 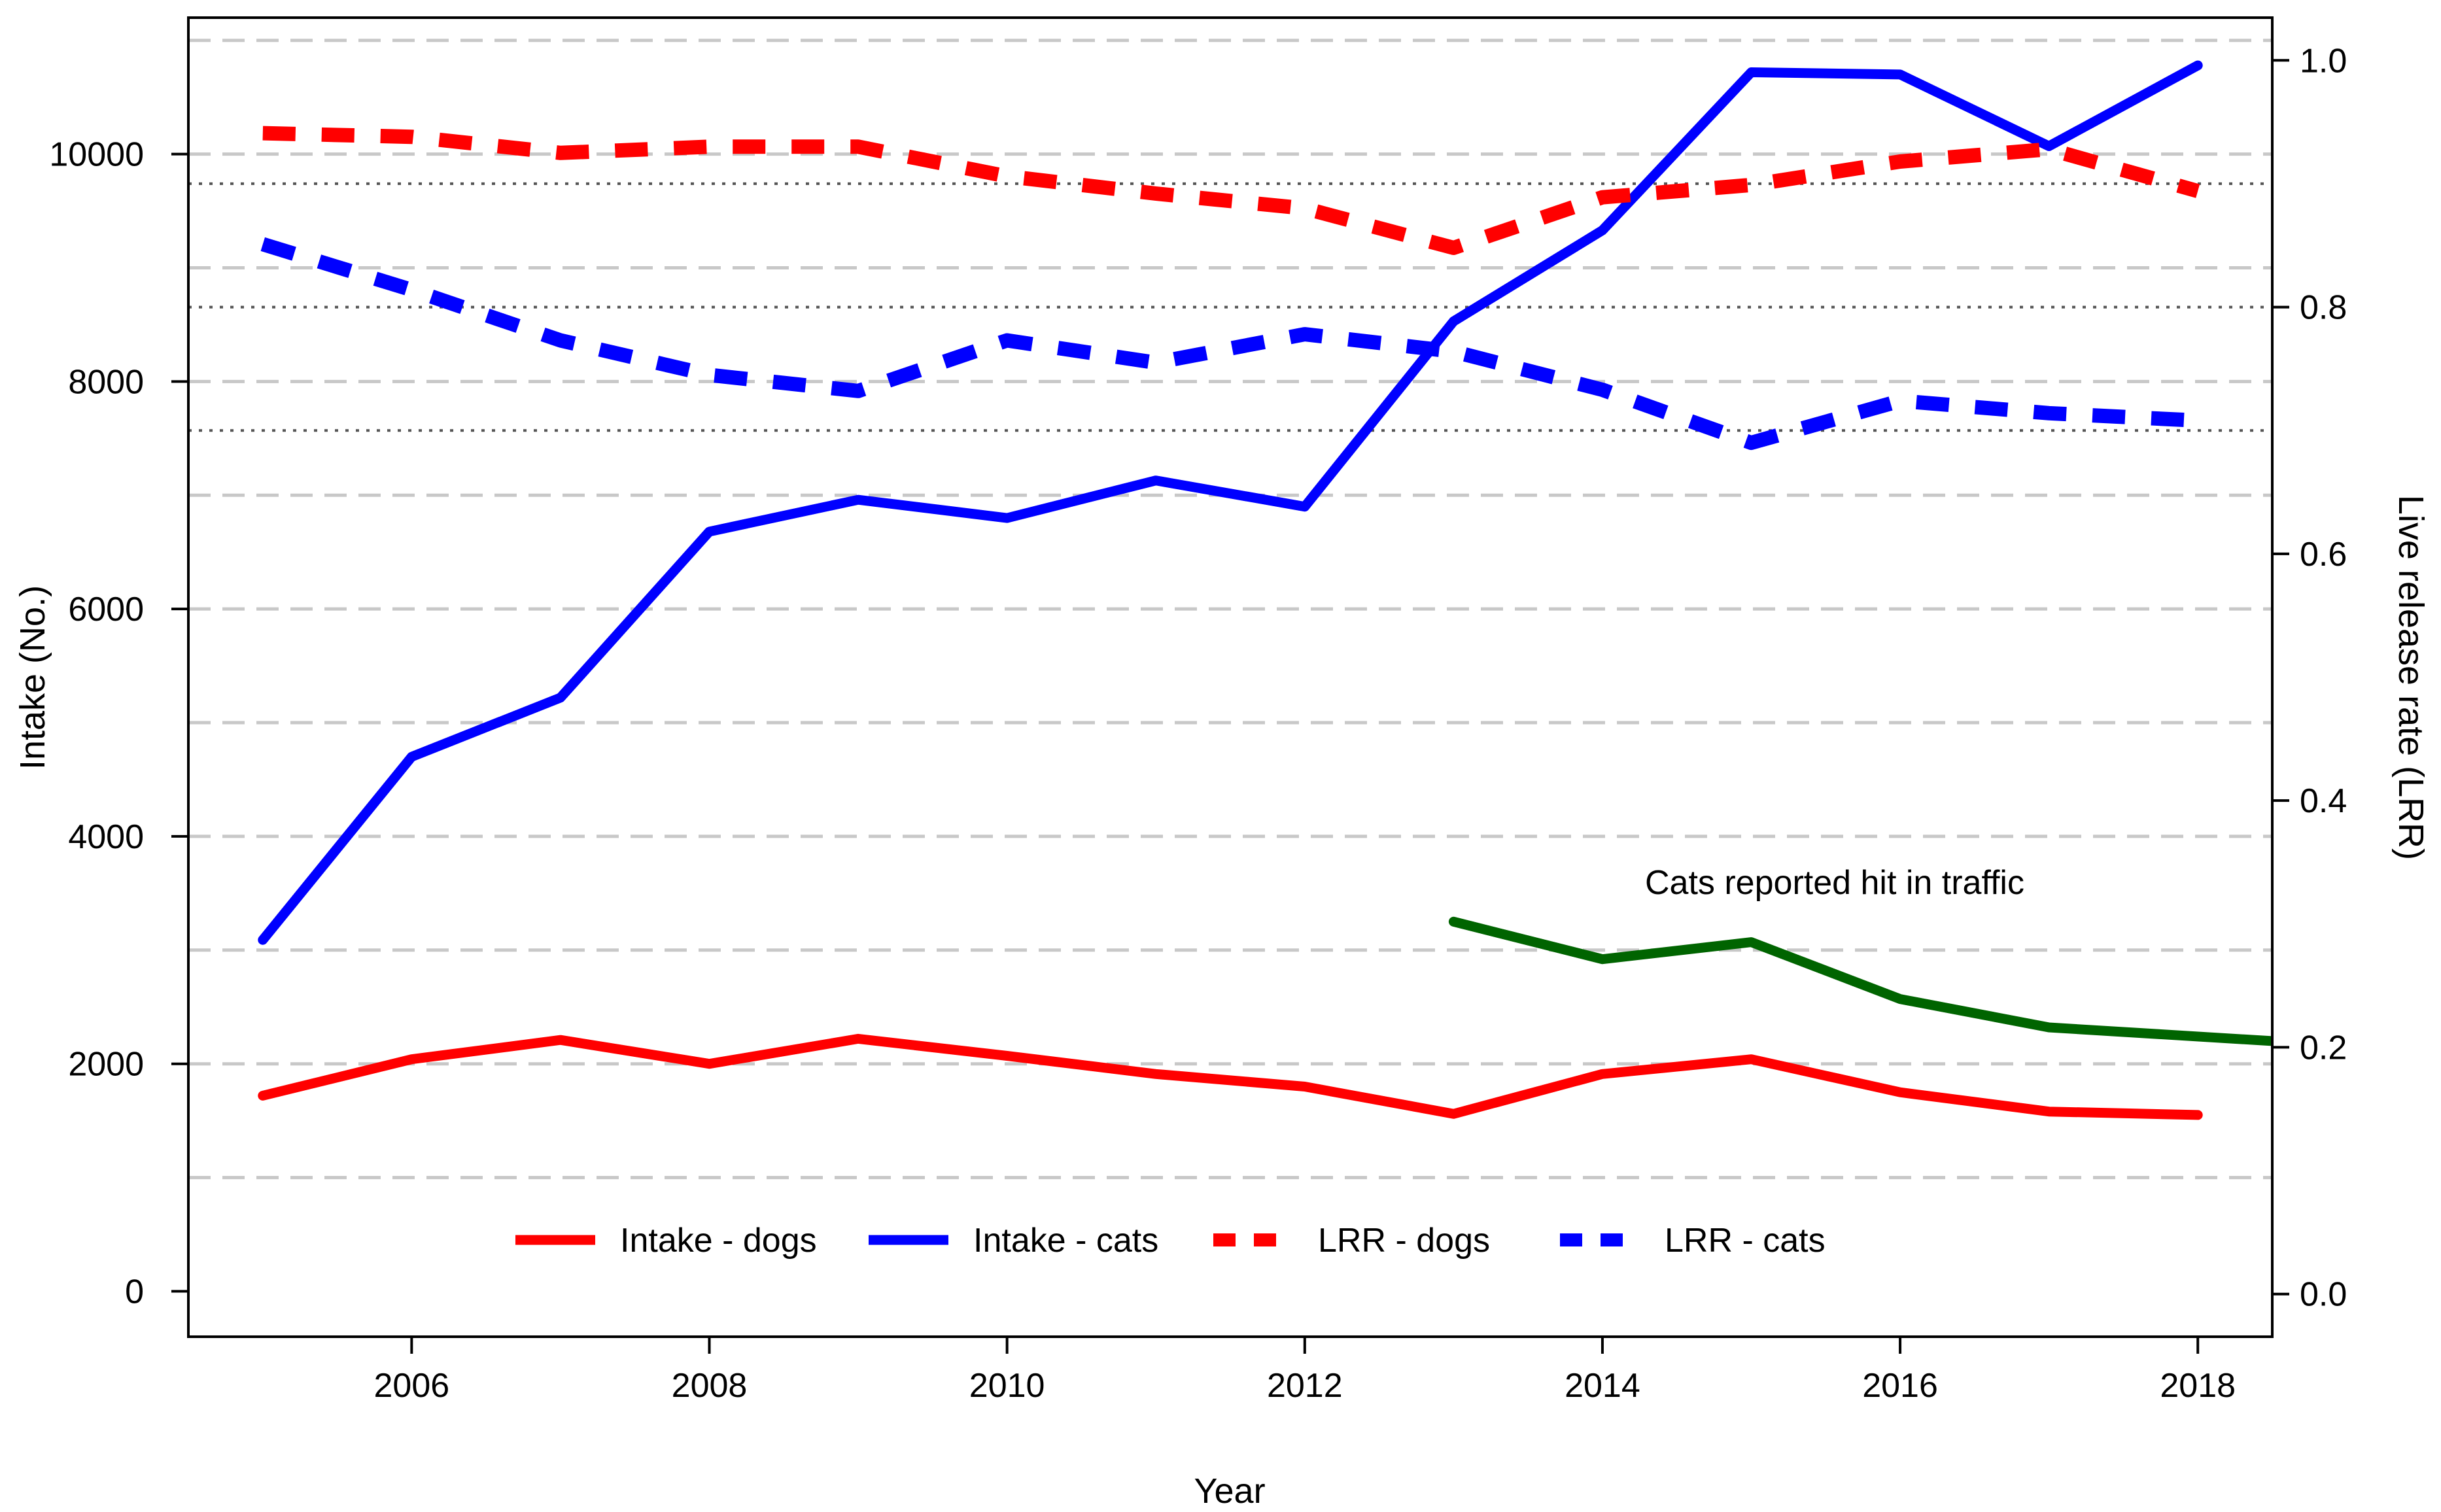 I want to click on y-tick-label-left: 0, so click(x=134, y=1292).